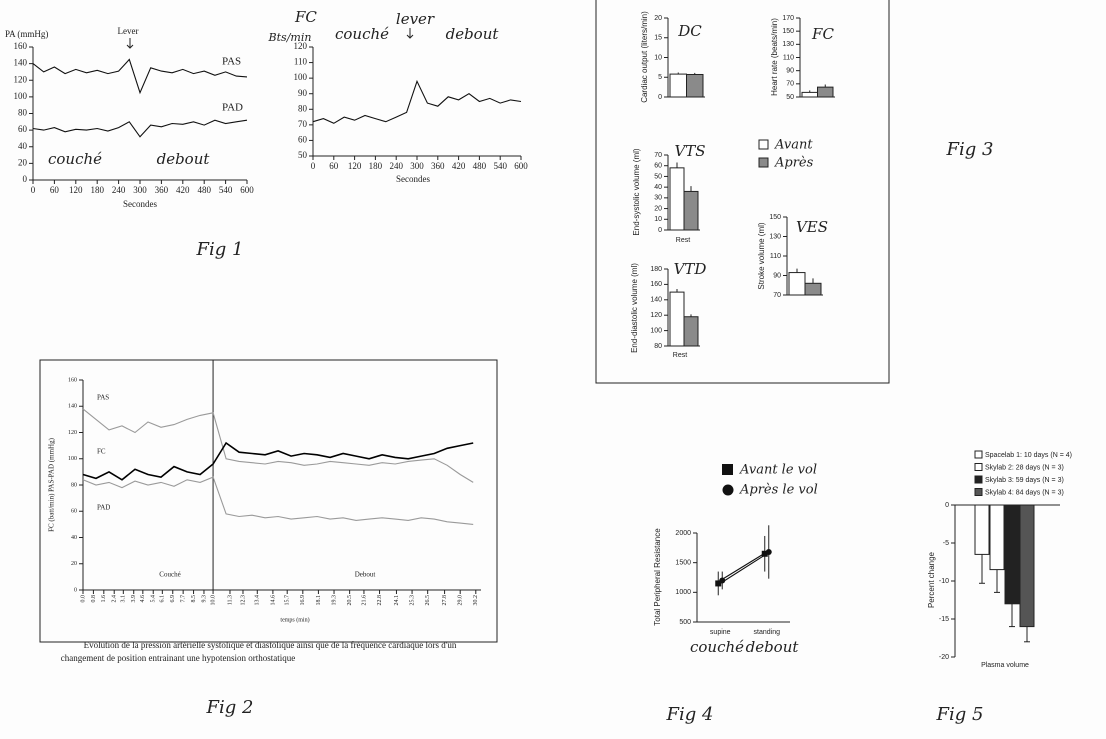 The height and width of the screenshot is (739, 1106). What do you see at coordinates (931, 579) in the screenshot?
I see `y-axis-label: Percent change` at bounding box center [931, 579].